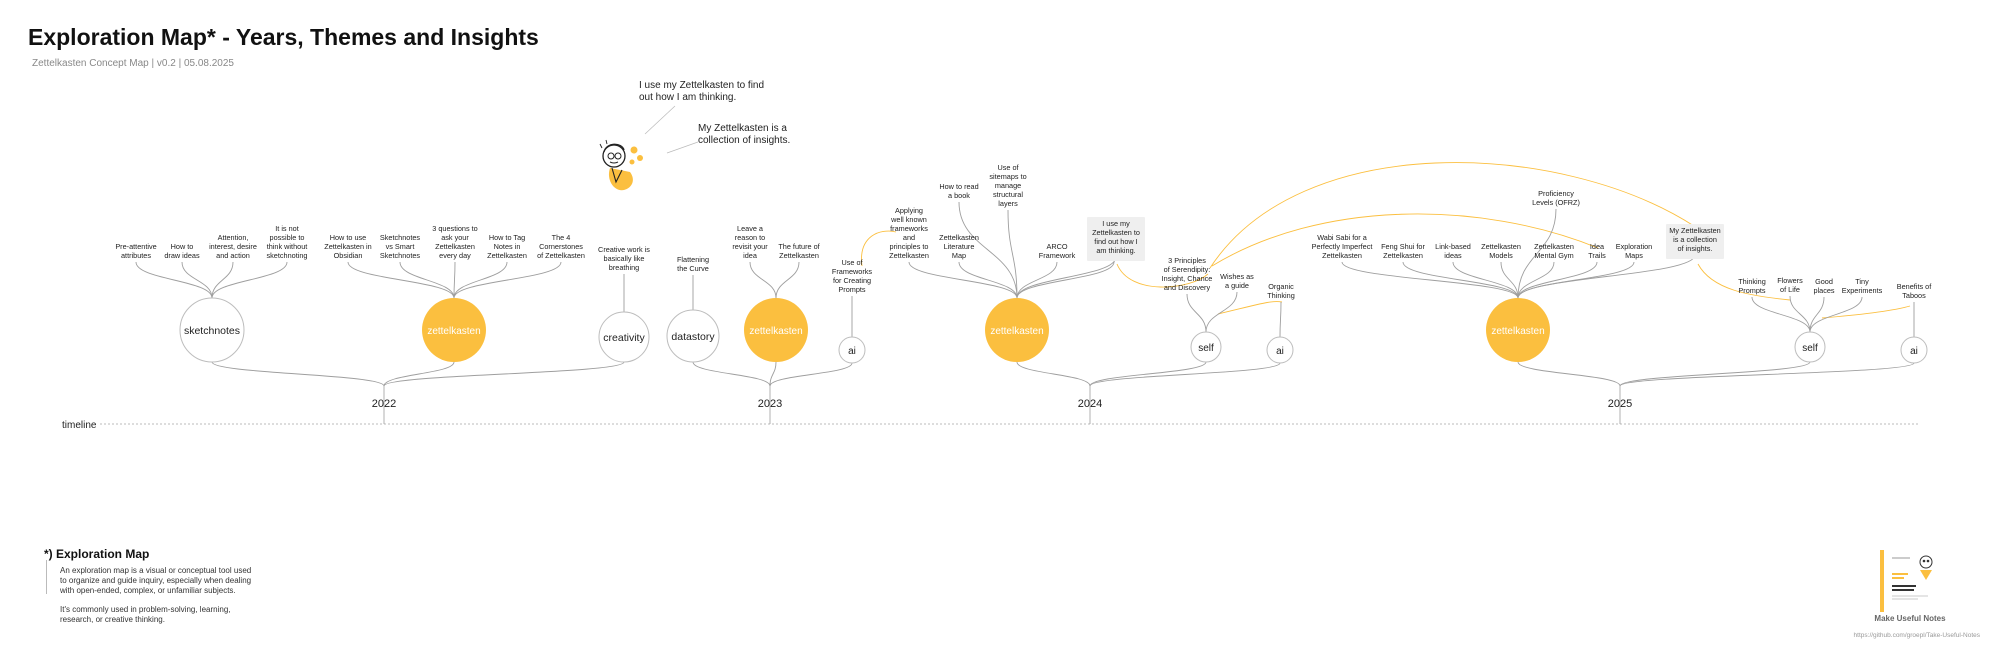 This screenshot has height=660, width=2000. What do you see at coordinates (1634, 251) in the screenshot?
I see `note-label: Exploration Maps` at bounding box center [1634, 251].